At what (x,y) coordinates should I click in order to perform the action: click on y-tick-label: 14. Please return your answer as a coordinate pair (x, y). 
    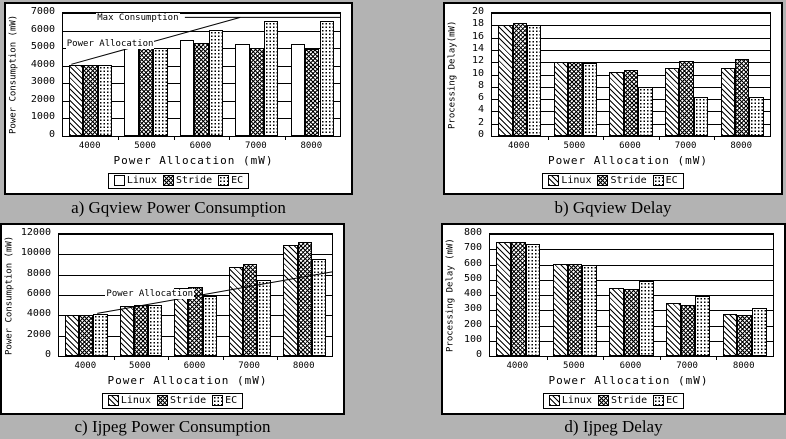
    Looking at the image, I should click on (477, 48).